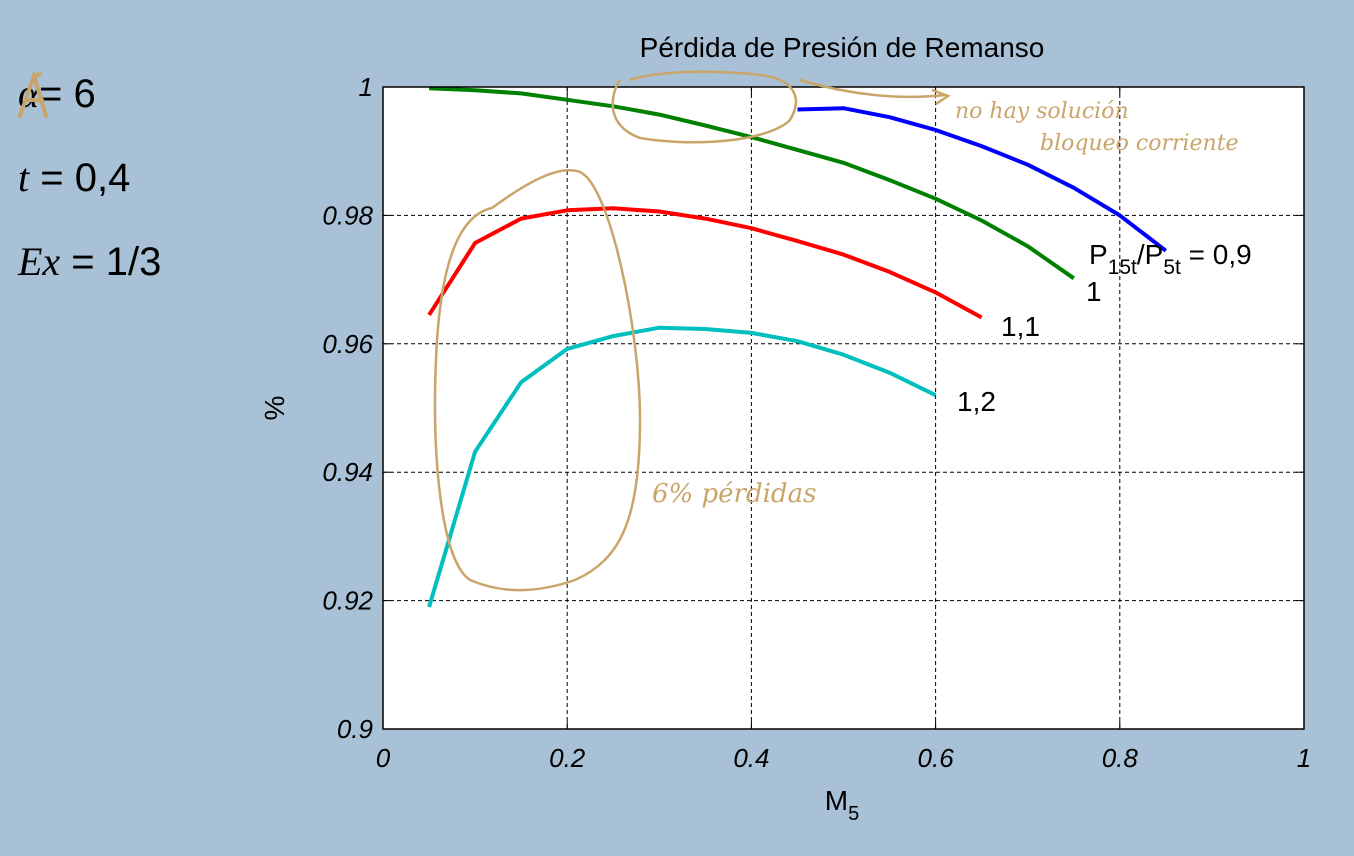 This screenshot has height=856, width=1354. What do you see at coordinates (39, 261) in the screenshot?
I see `param-ex-symbol: Ex` at bounding box center [39, 261].